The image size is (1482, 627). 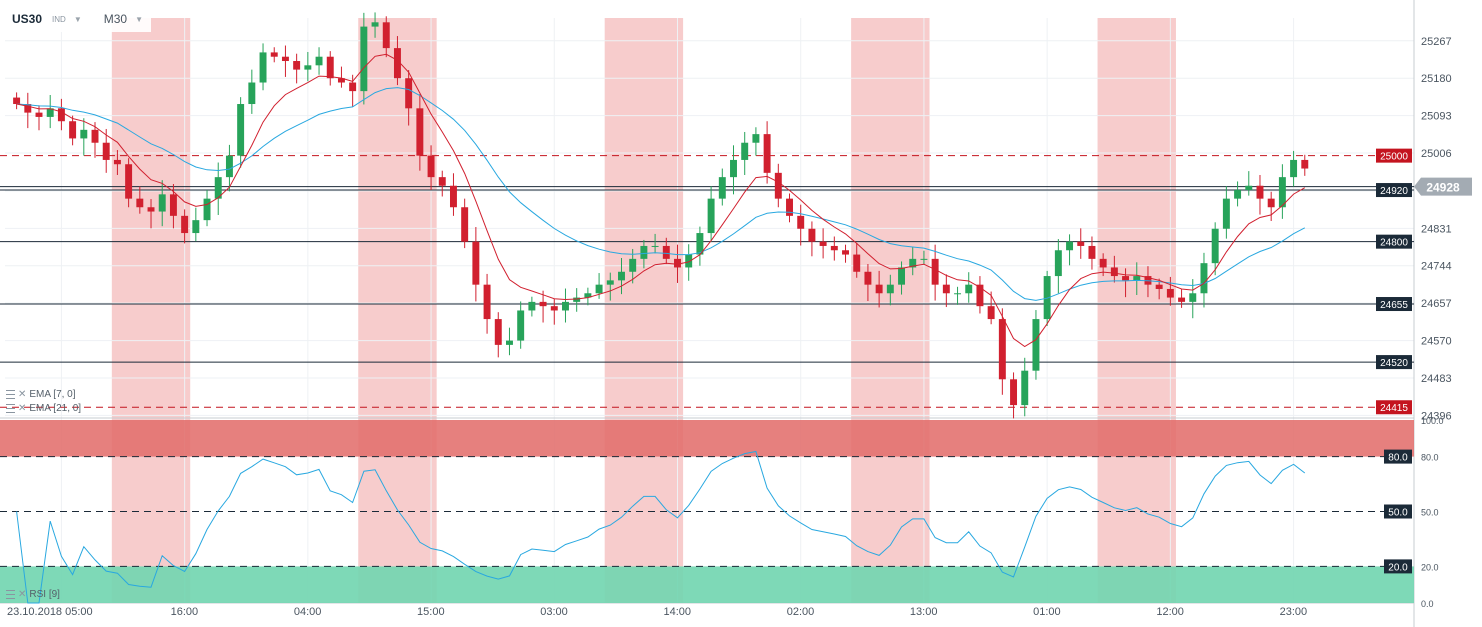 What do you see at coordinates (27, 19) in the screenshot?
I see `symbol-label: US30` at bounding box center [27, 19].